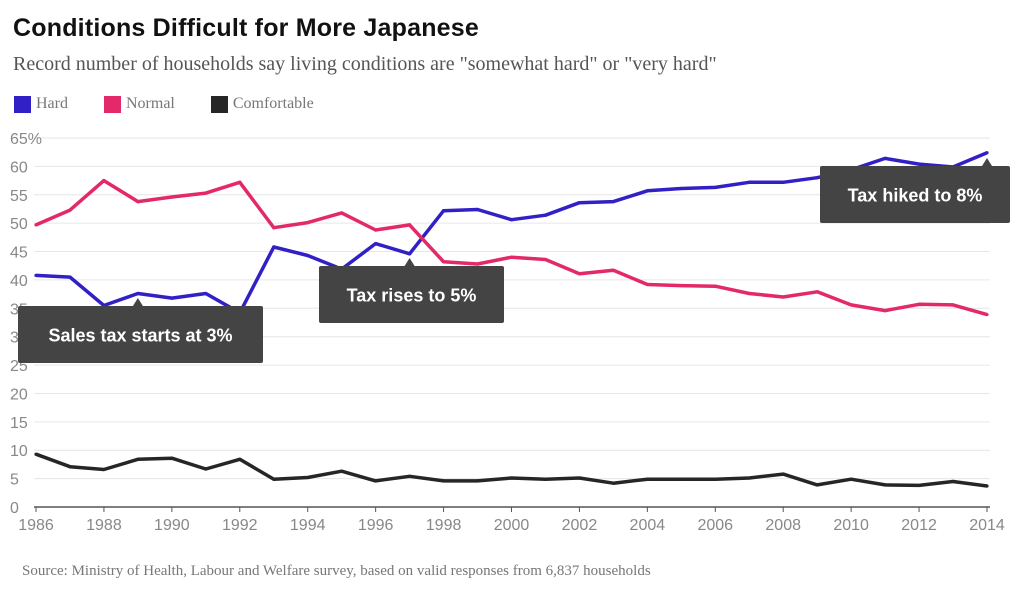  Describe the element at coordinates (19, 423) in the screenshot. I see `y-tick-label: 15` at that location.